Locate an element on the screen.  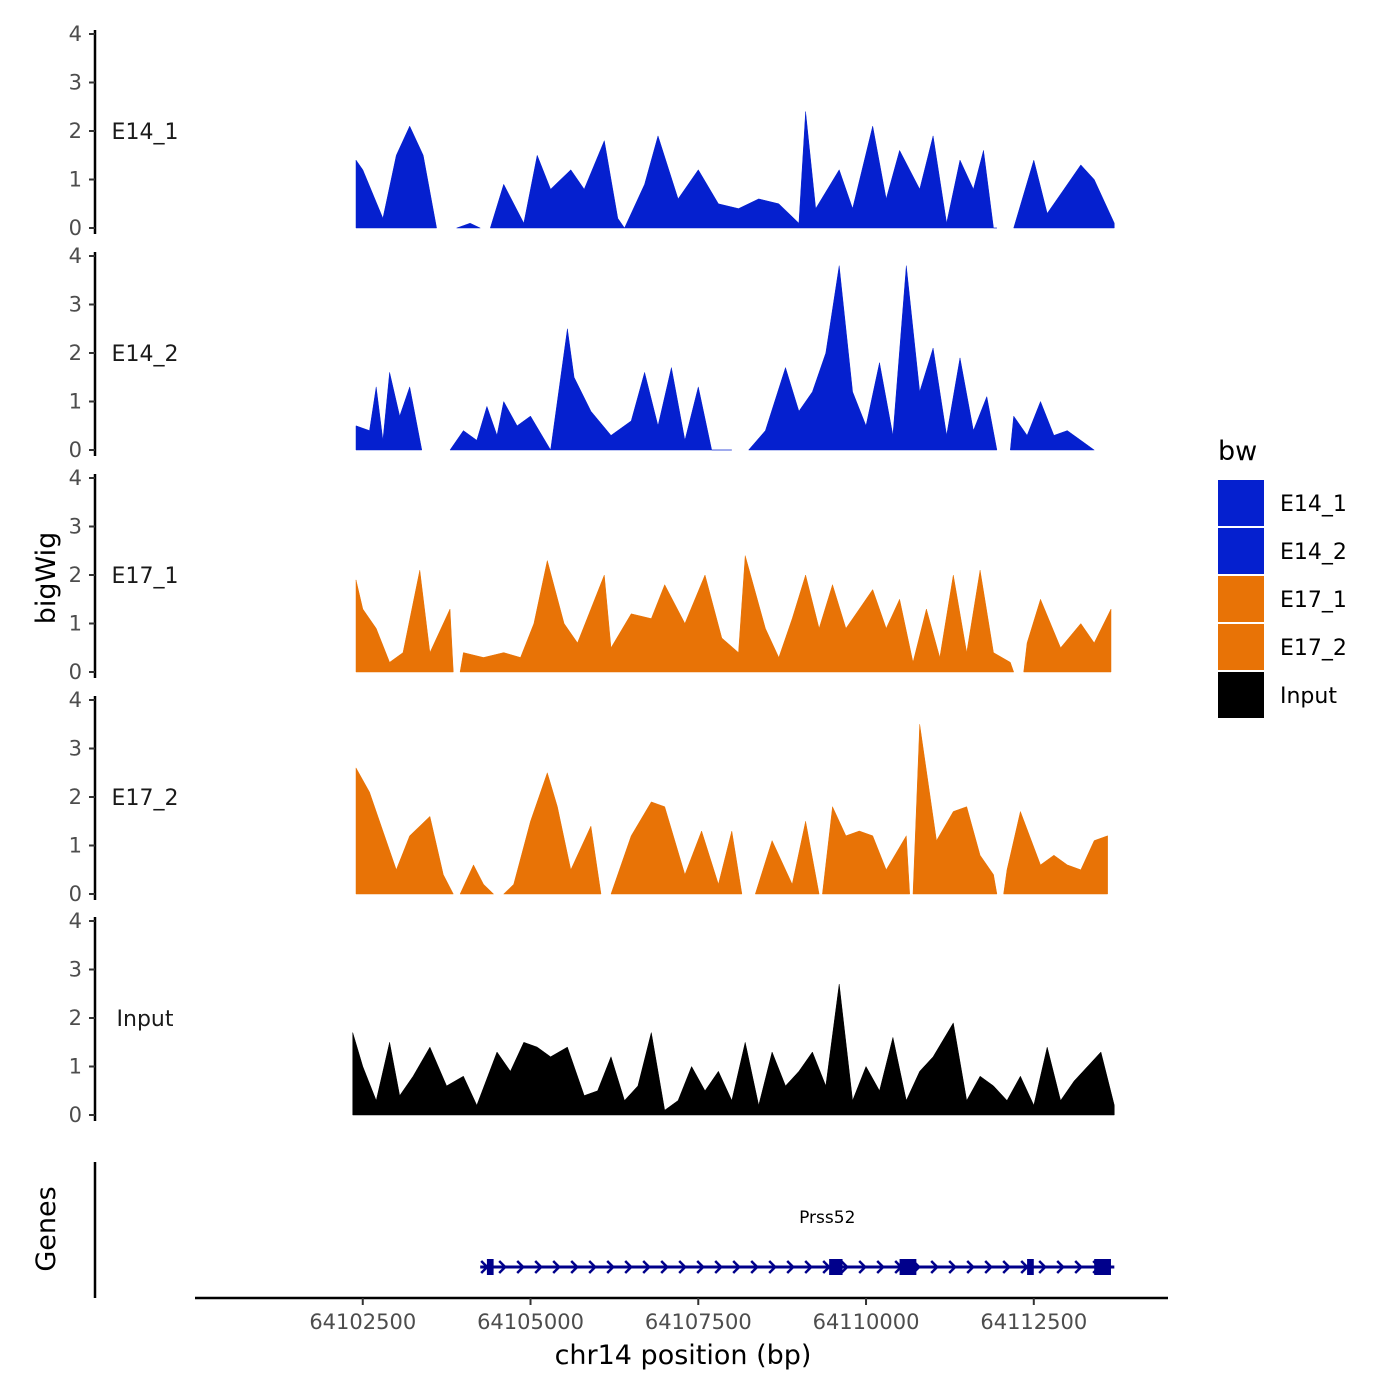
gene-track-title: Genes is located at coordinates (46, 1228).